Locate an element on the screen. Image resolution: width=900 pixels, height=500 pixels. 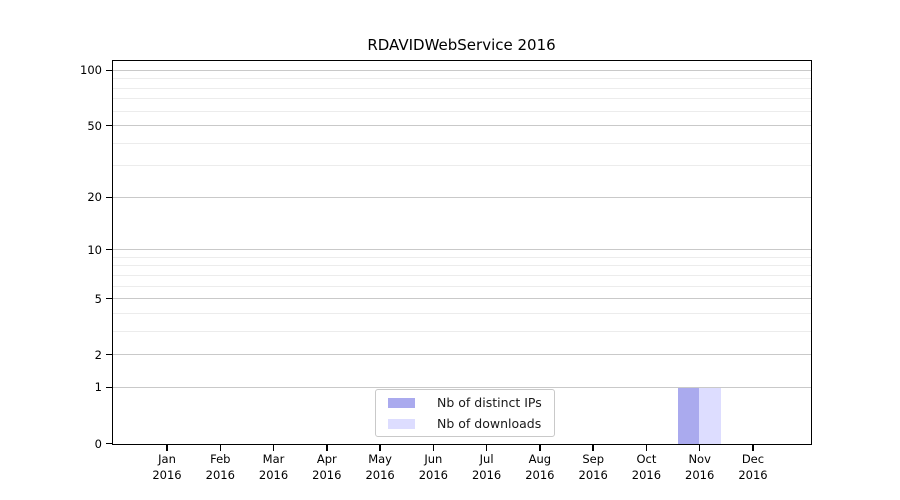
x-tick-label-apr: Apr 2016 is located at coordinates (327, 467).